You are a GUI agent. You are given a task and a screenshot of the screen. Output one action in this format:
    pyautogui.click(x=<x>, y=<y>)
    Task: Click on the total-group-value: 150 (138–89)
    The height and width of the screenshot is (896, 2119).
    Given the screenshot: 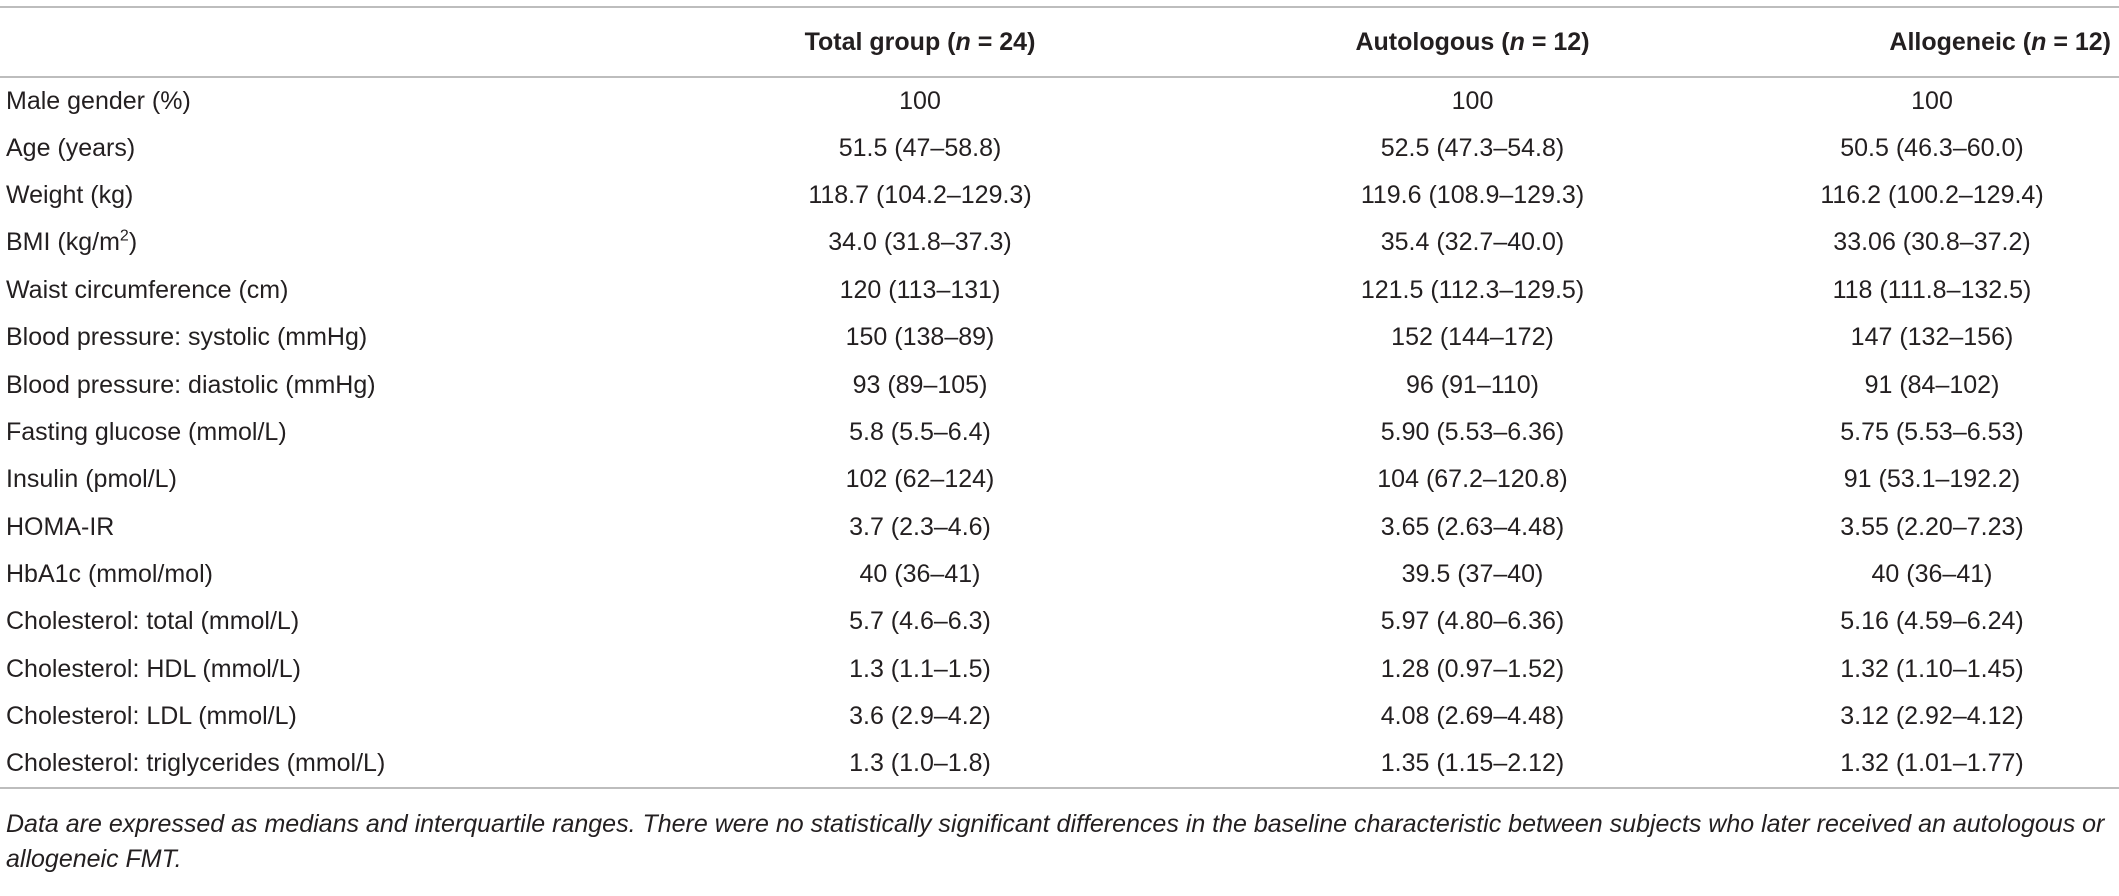 What is the action you would take?
    pyautogui.click(x=920, y=337)
    